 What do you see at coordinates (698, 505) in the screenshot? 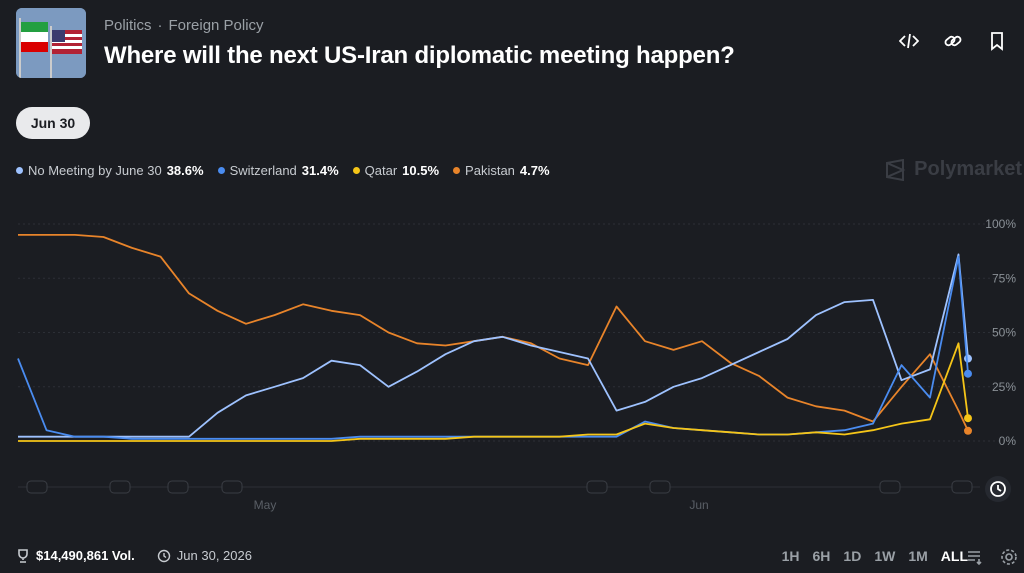
I see `x-tick-label: Jun` at bounding box center [698, 505].